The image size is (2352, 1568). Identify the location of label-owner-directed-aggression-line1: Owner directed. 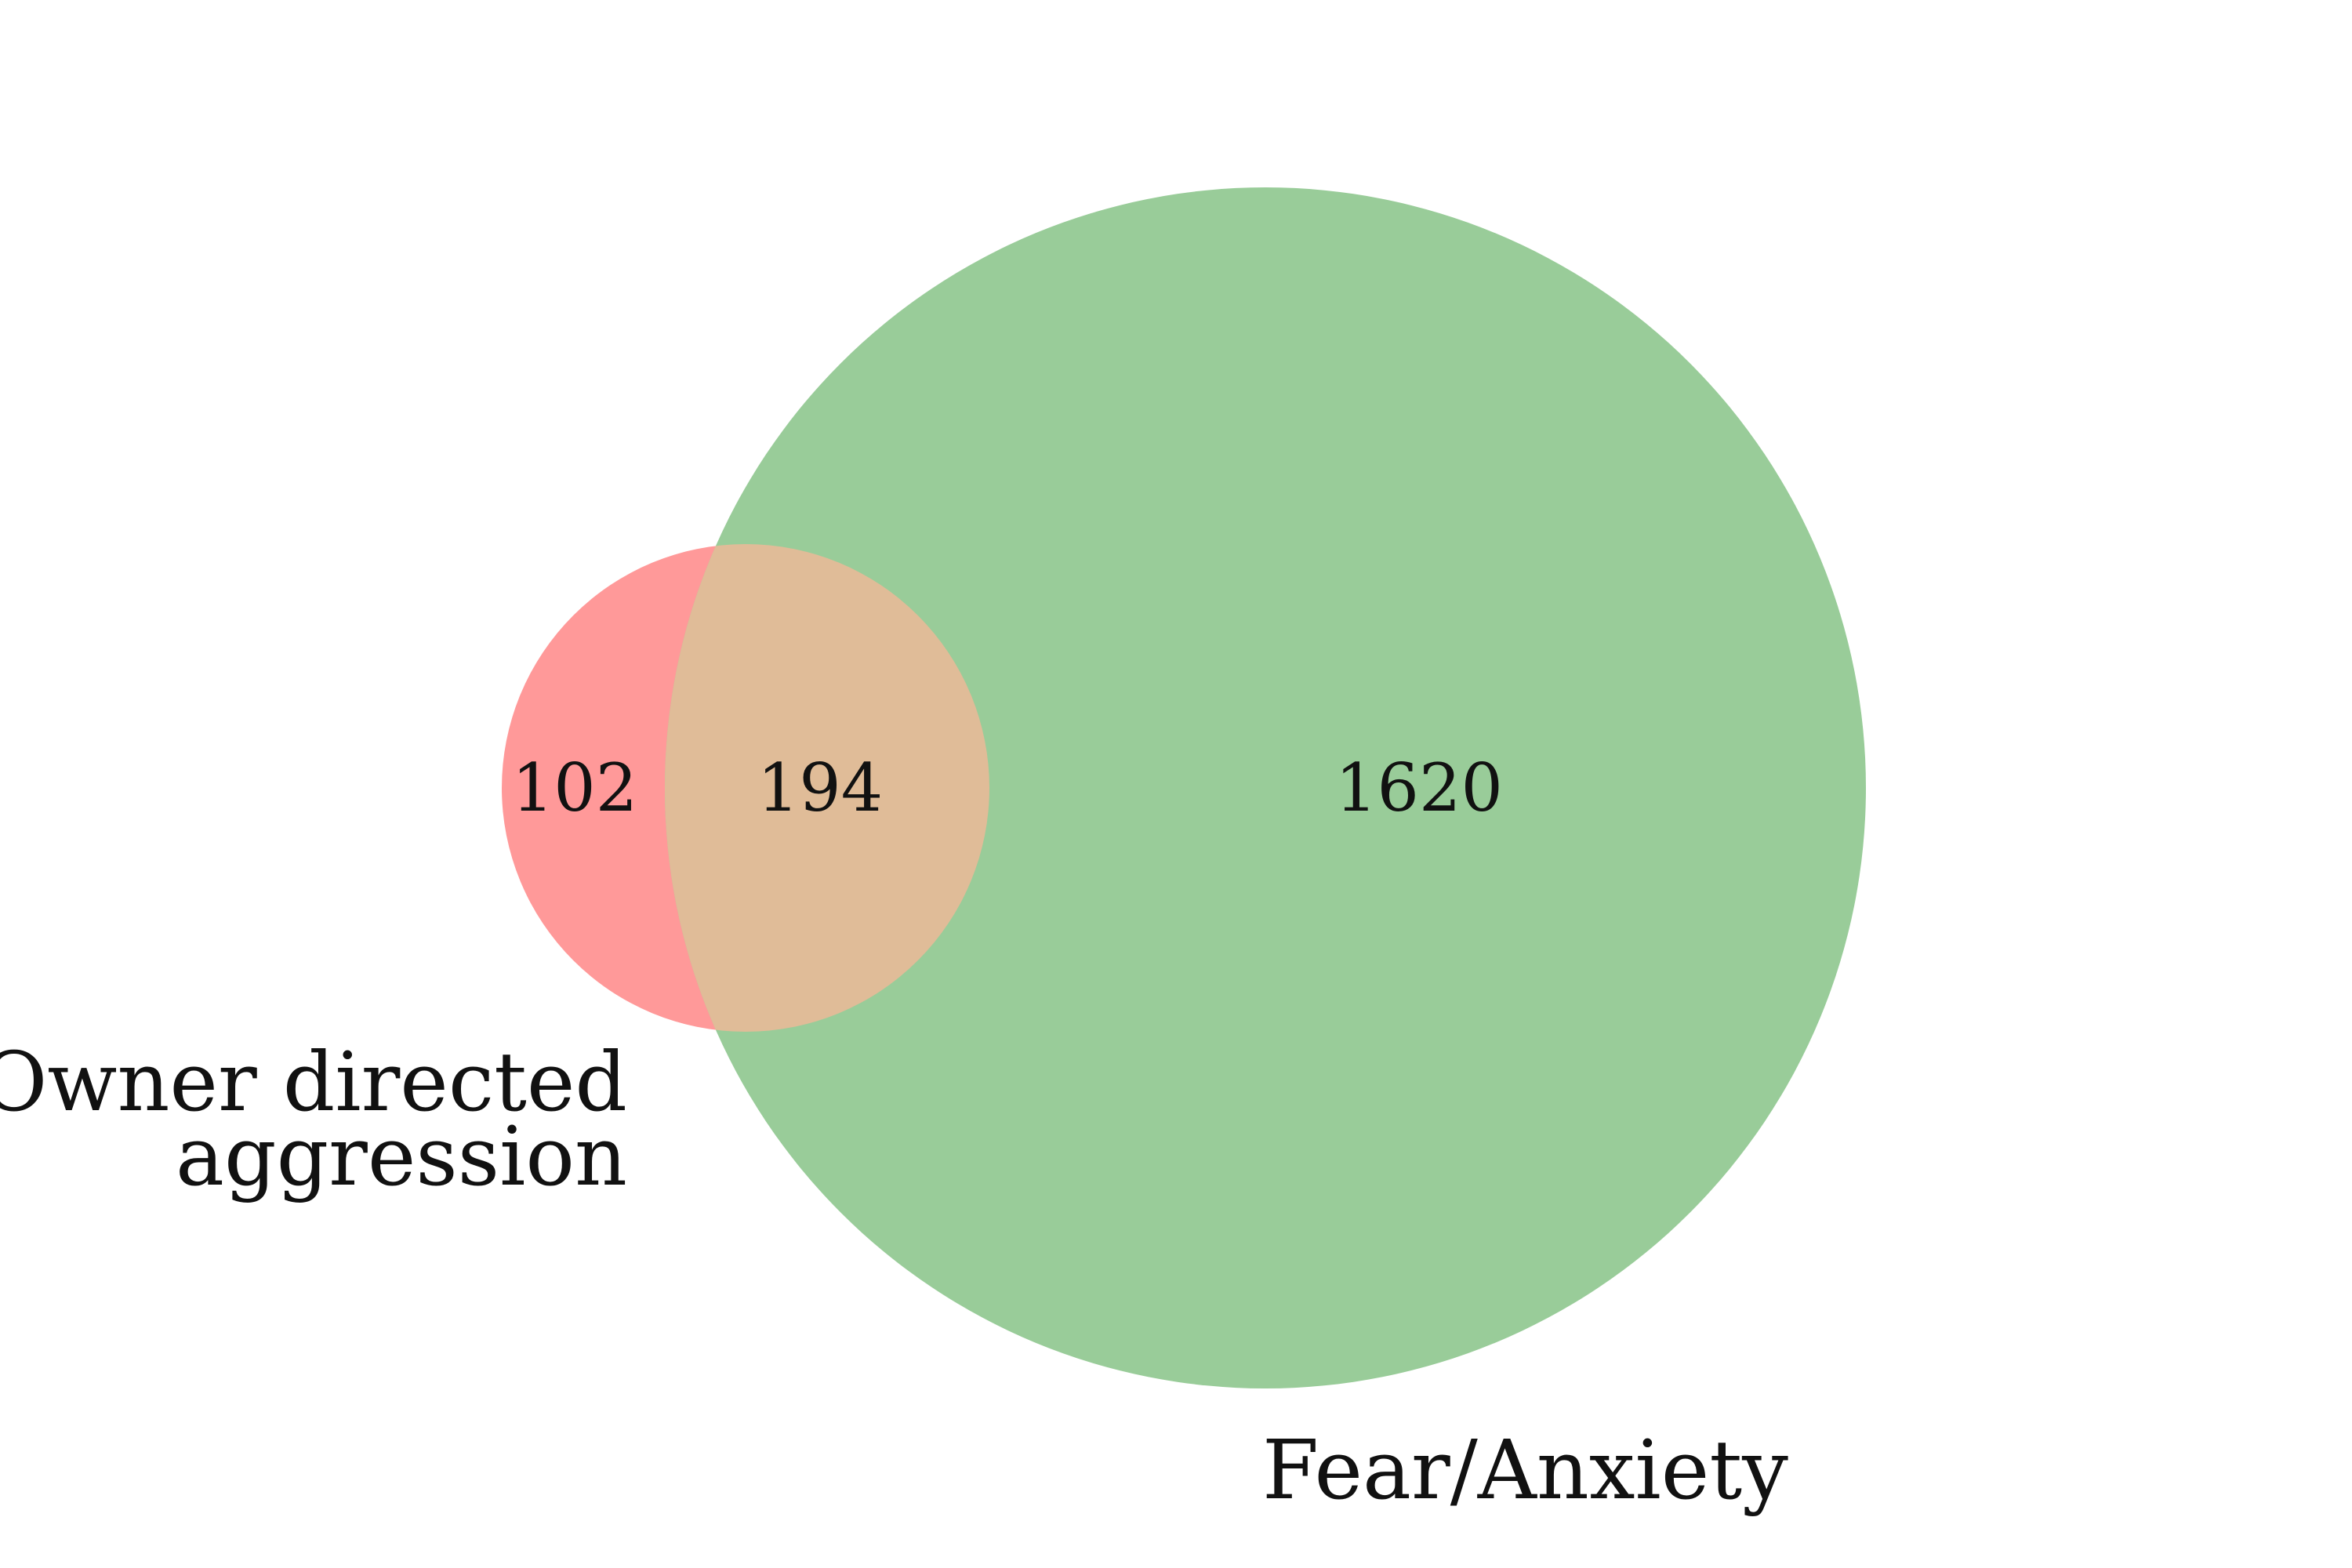
(313, 1082).